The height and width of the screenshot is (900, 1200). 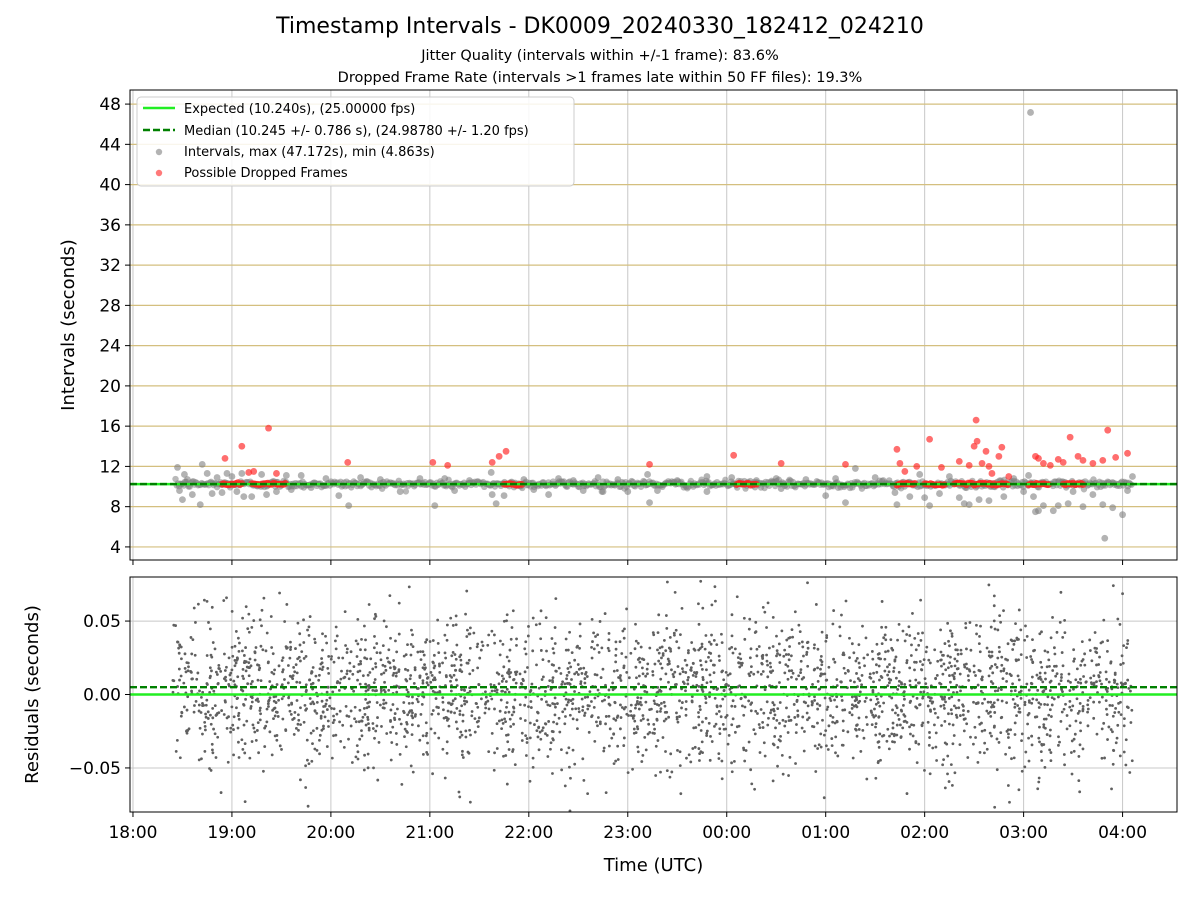 What do you see at coordinates (242, 446) in the screenshot?
I see `dropped-frame-point` at bounding box center [242, 446].